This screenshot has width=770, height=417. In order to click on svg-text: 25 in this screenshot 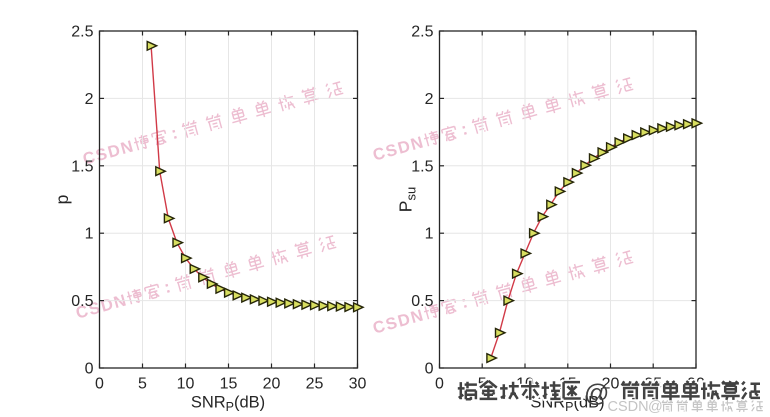, I will do `click(315, 384)`.